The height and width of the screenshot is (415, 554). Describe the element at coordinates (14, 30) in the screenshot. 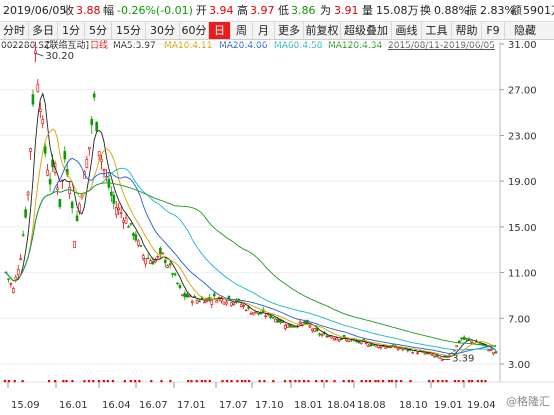

I see `tab-intraday: 分时` at that location.